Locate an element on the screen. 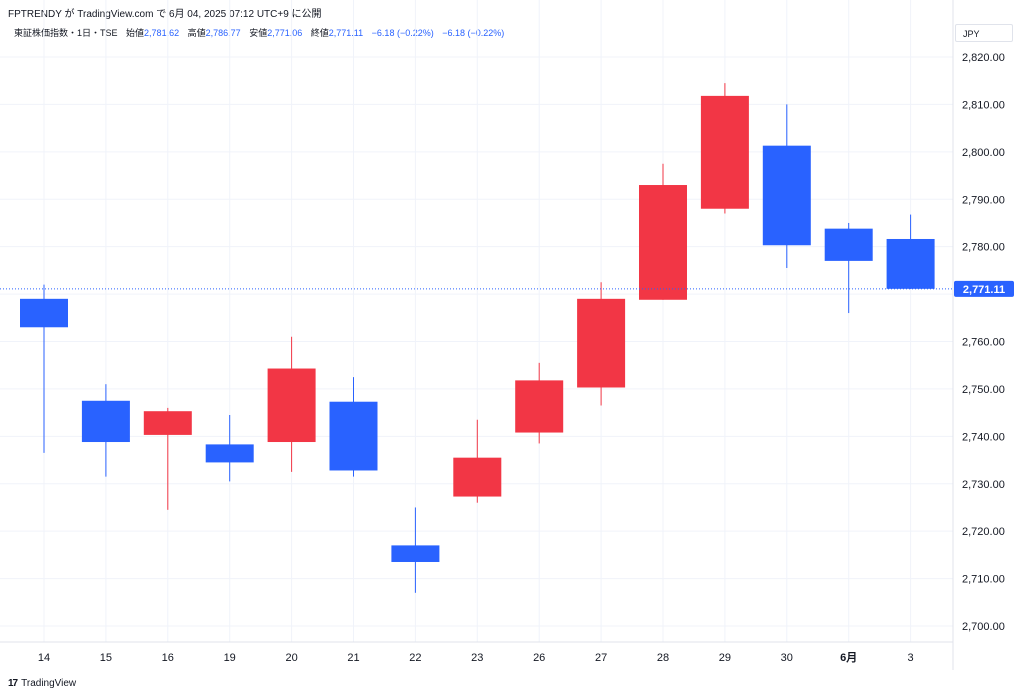 The image size is (1024, 697). brand-name: TradingView is located at coordinates (48, 683).